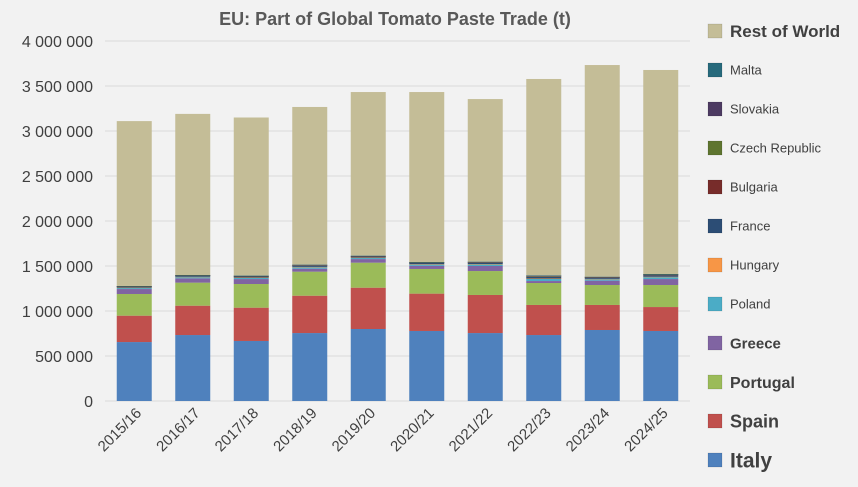 This screenshot has height=487, width=858. What do you see at coordinates (755, 343) in the screenshot?
I see `legend-label: Greece` at bounding box center [755, 343].